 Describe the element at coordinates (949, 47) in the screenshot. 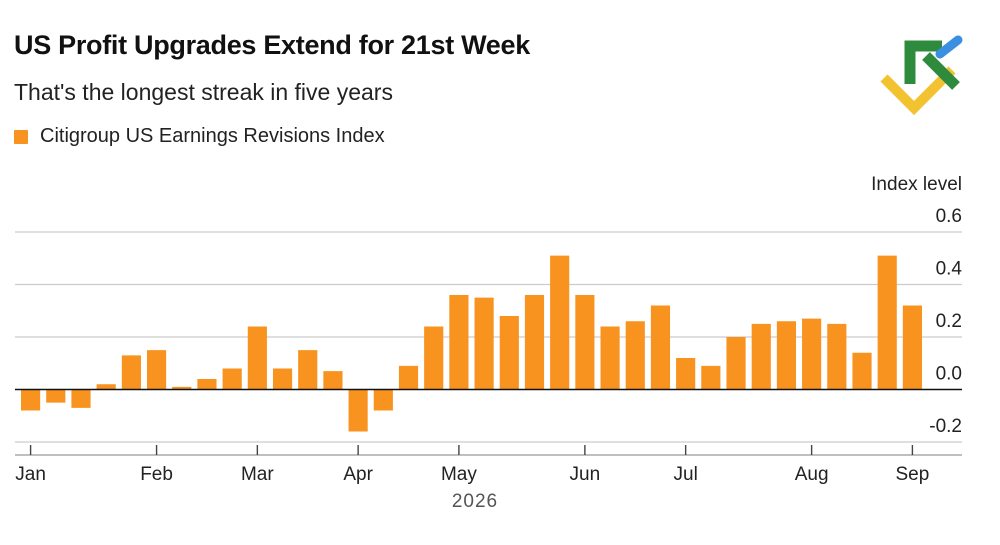

I see `logo-blue-stroke` at that location.